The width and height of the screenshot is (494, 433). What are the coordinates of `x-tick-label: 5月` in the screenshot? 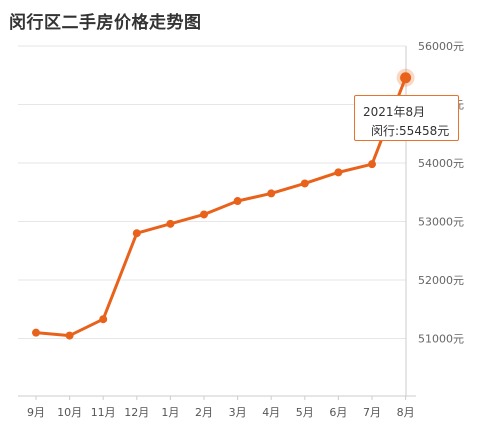 It's located at (305, 412).